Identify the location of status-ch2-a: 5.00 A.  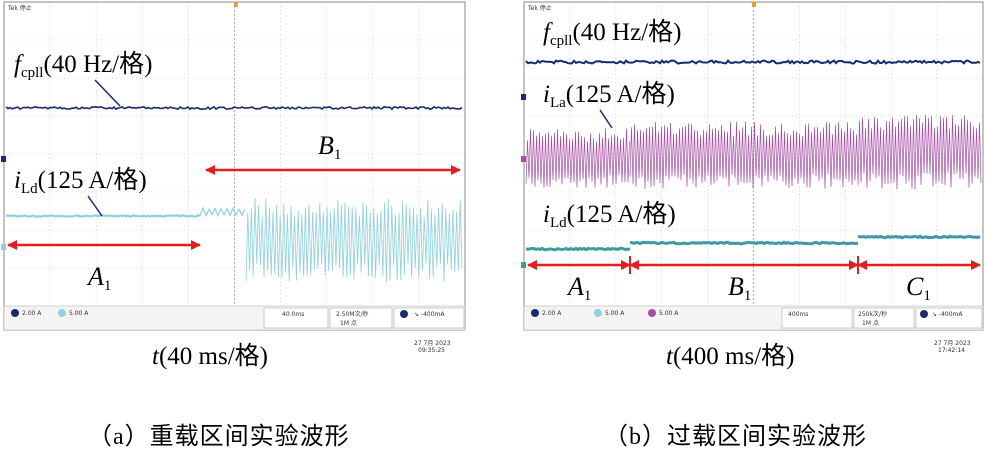
(79, 313).